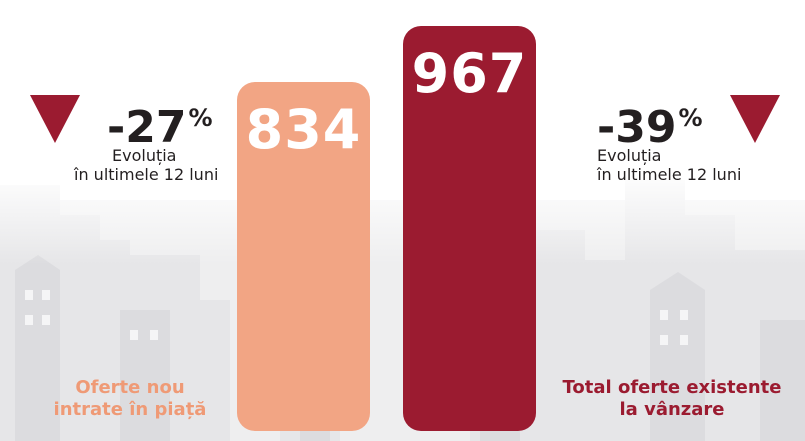  I want to click on bar-value-new-offers: 834, so click(303, 129).